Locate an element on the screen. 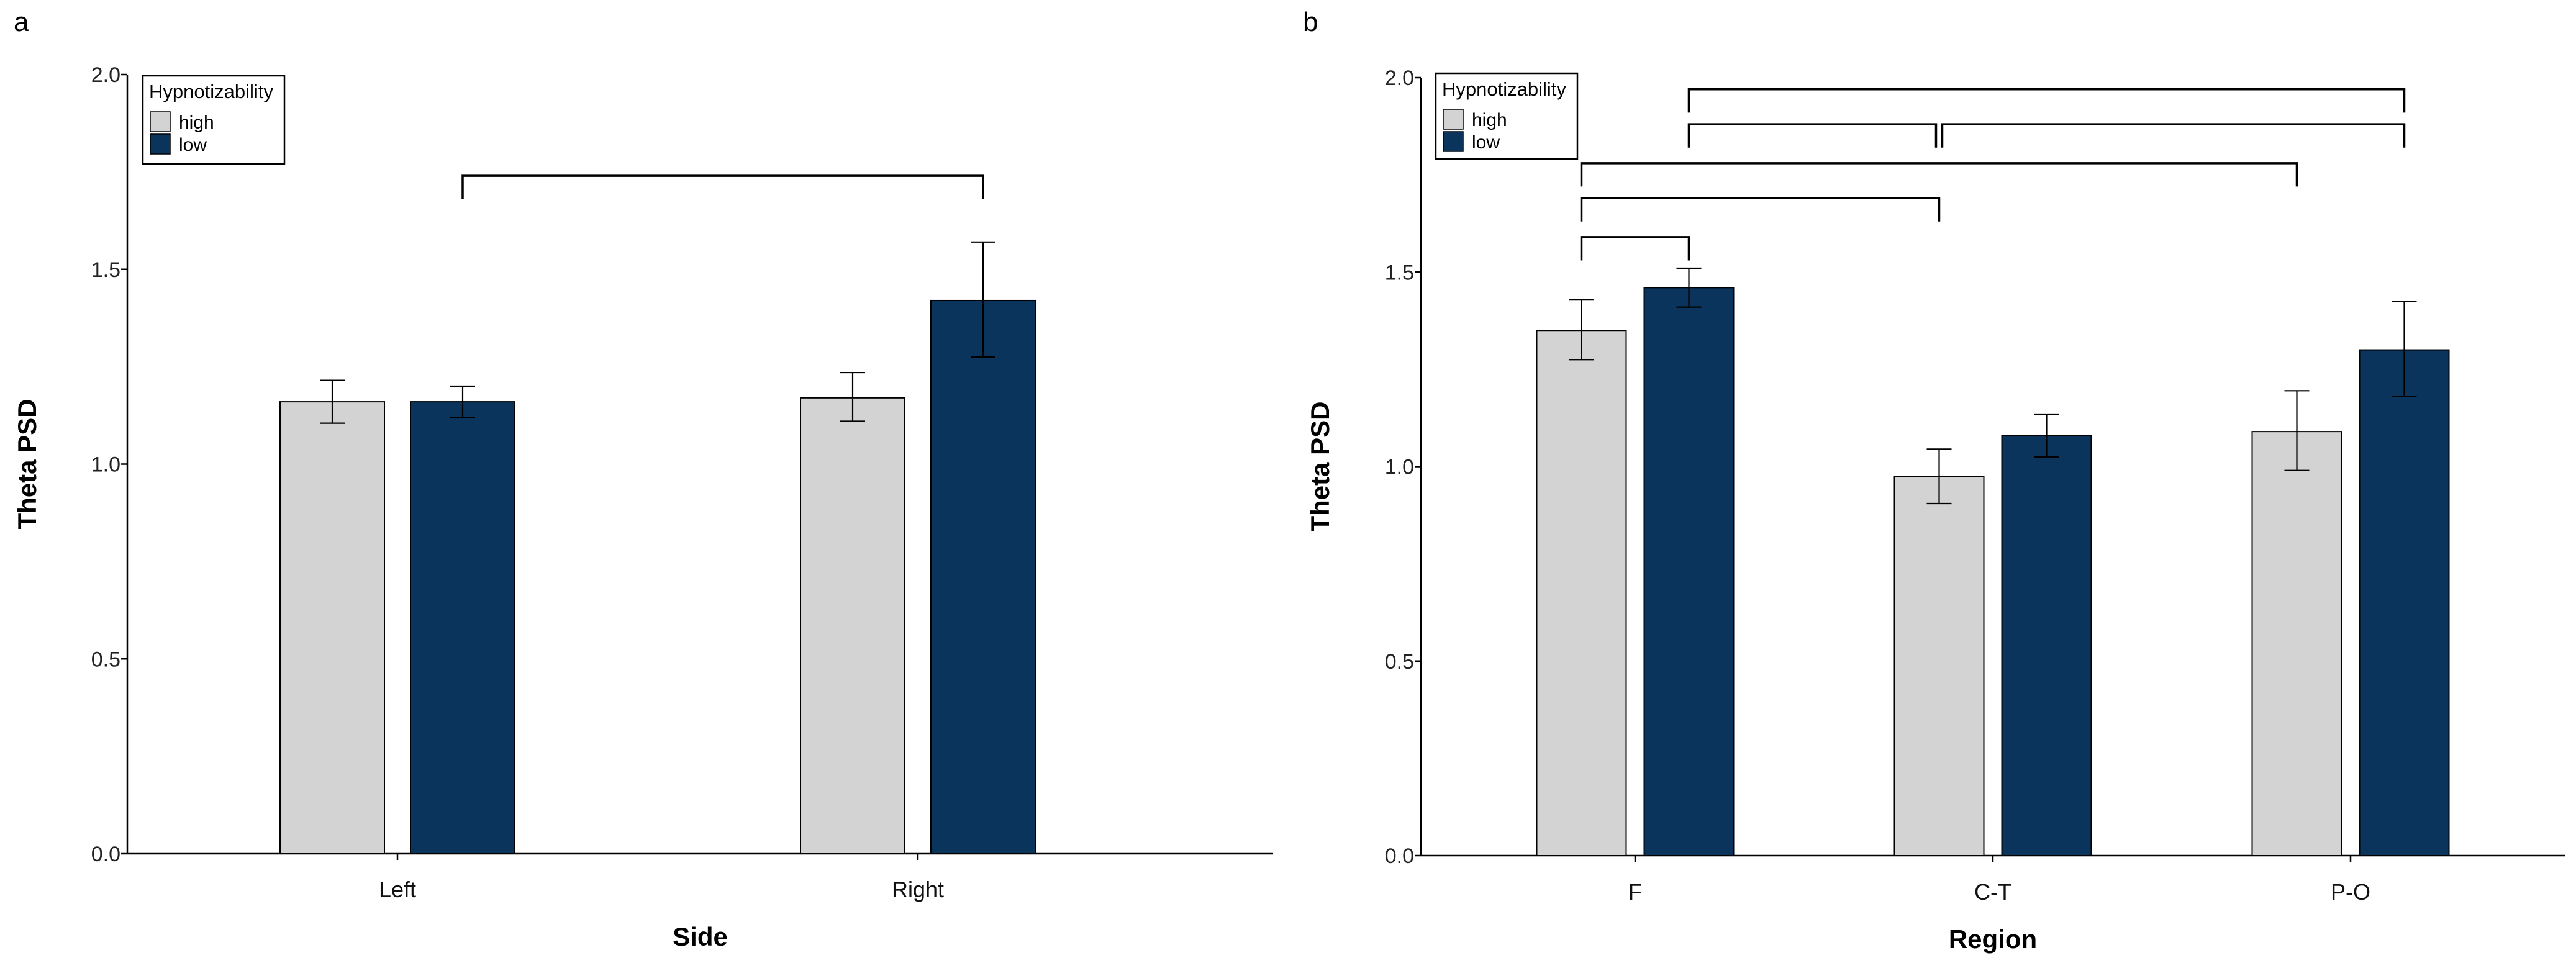  panel-a-legend: Hypnotizability high low is located at coordinates (214, 120).